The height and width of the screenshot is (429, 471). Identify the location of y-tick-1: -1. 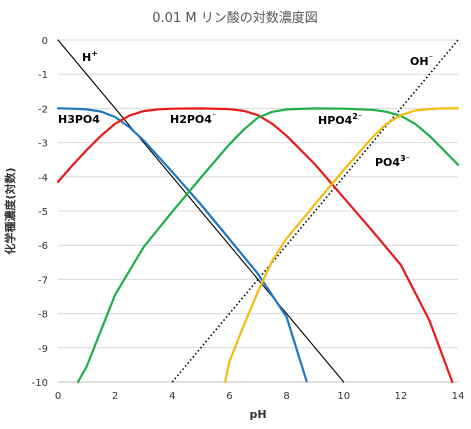
(43, 75).